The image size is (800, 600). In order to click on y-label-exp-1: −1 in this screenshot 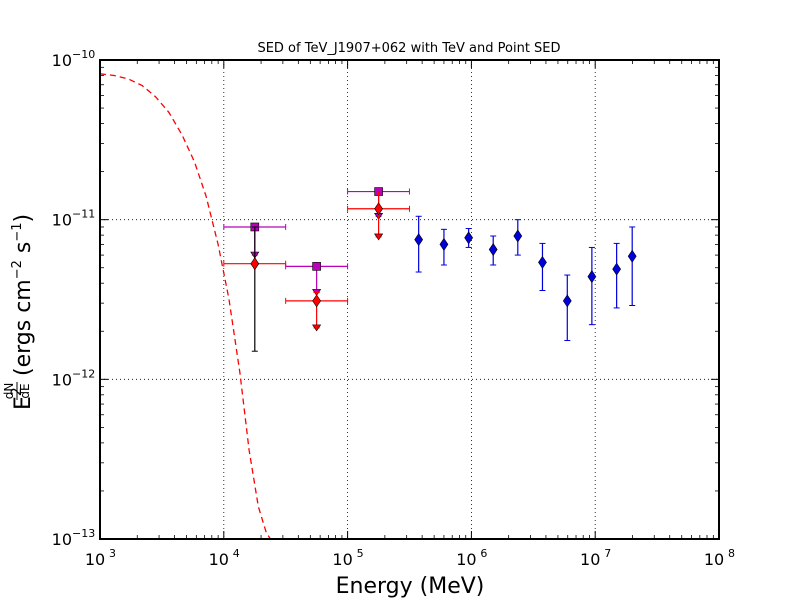, I will do `click(17, 231)`.